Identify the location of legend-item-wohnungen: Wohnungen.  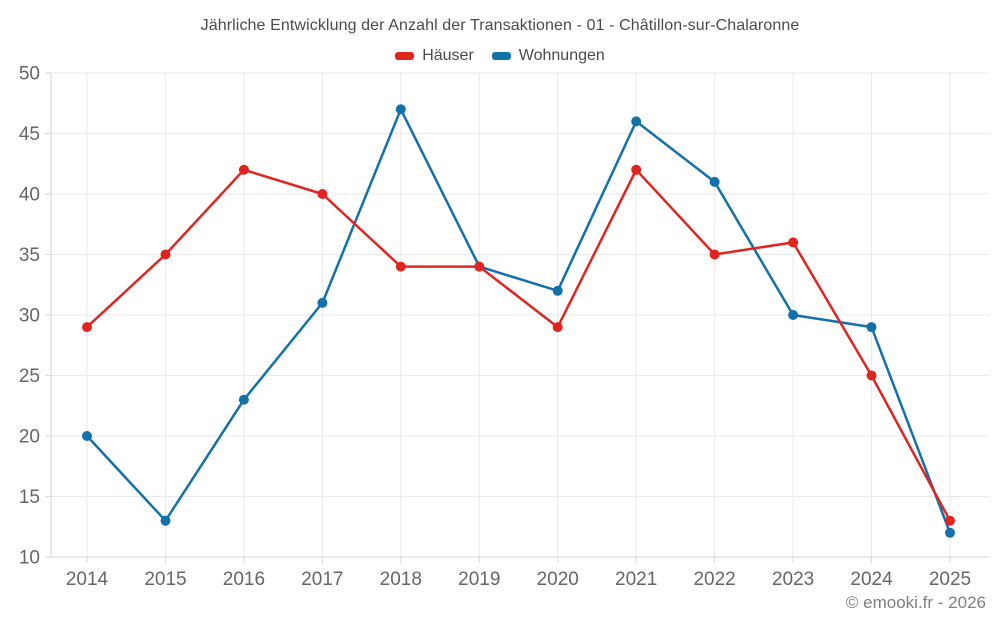
(548, 56).